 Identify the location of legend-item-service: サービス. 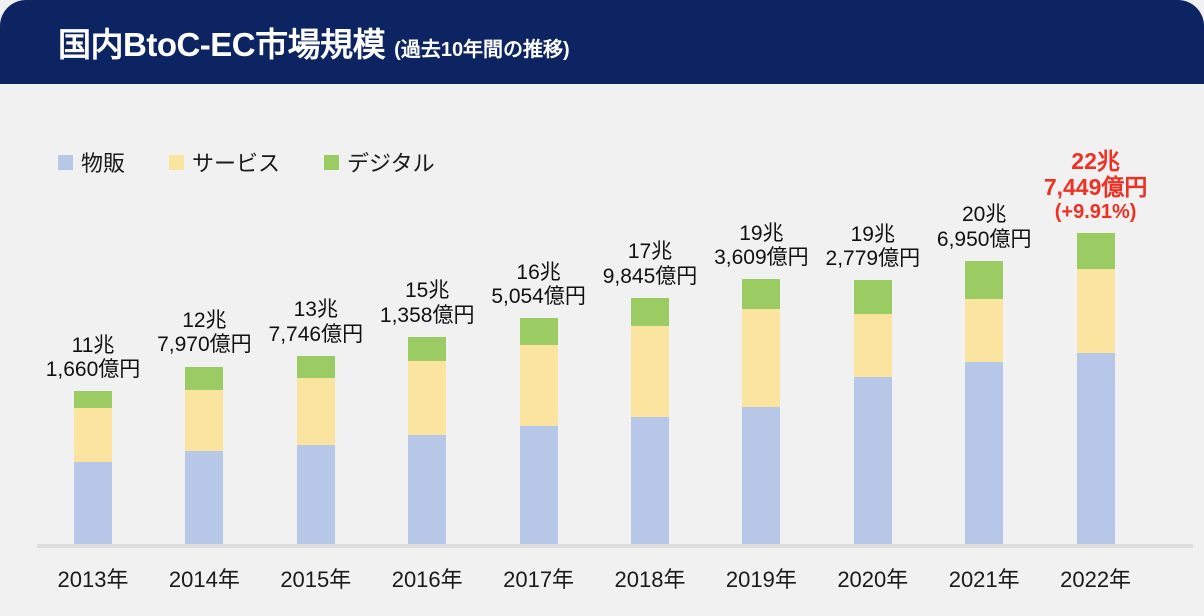
(224, 162).